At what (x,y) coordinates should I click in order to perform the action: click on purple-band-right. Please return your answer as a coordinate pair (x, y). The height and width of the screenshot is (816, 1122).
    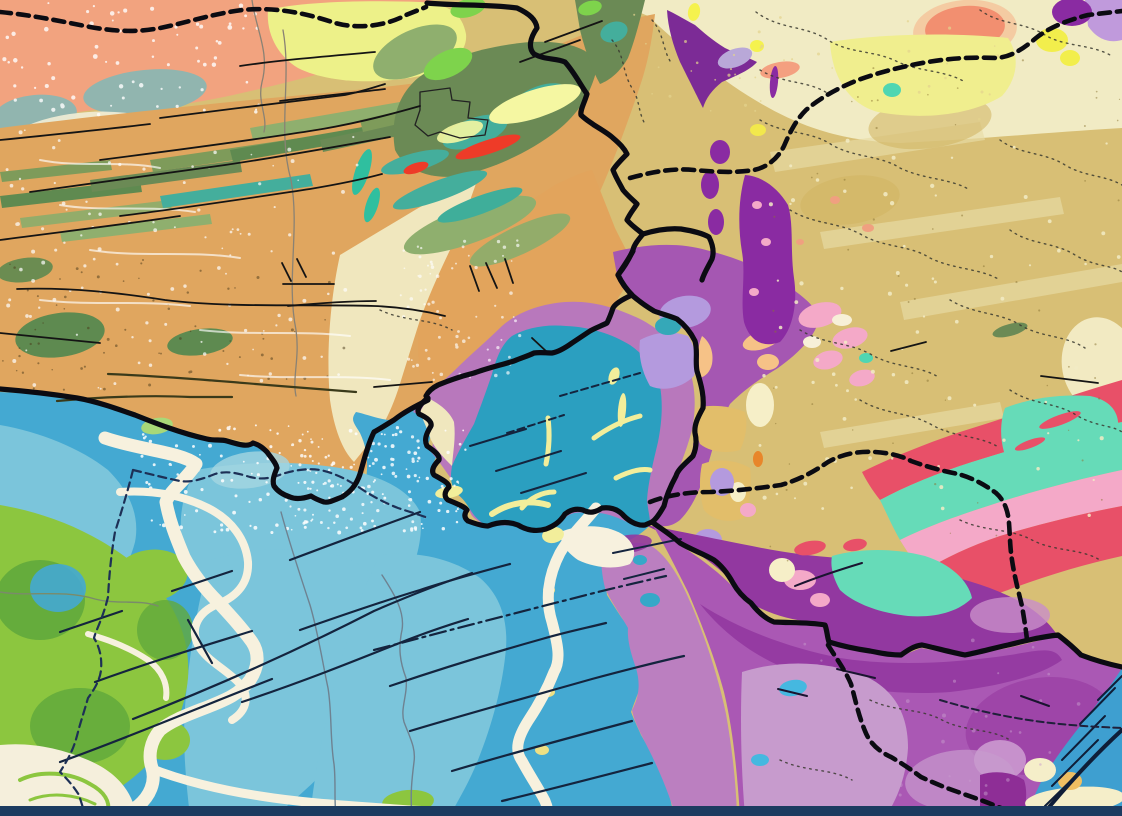
    Looking at the image, I should click on (767, 260).